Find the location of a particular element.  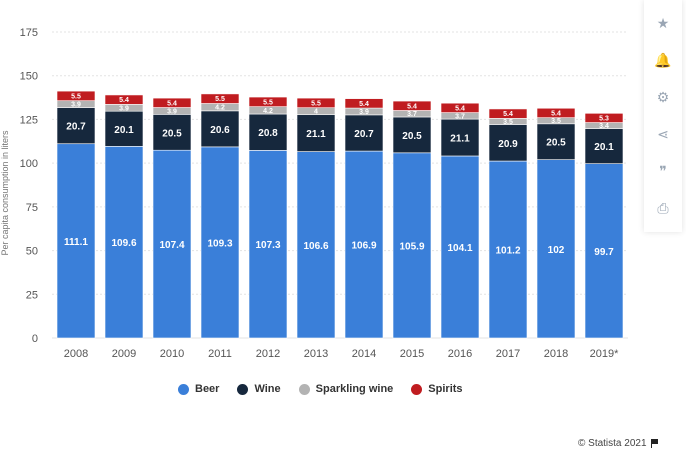

data-label: 20.9 is located at coordinates (508, 144).